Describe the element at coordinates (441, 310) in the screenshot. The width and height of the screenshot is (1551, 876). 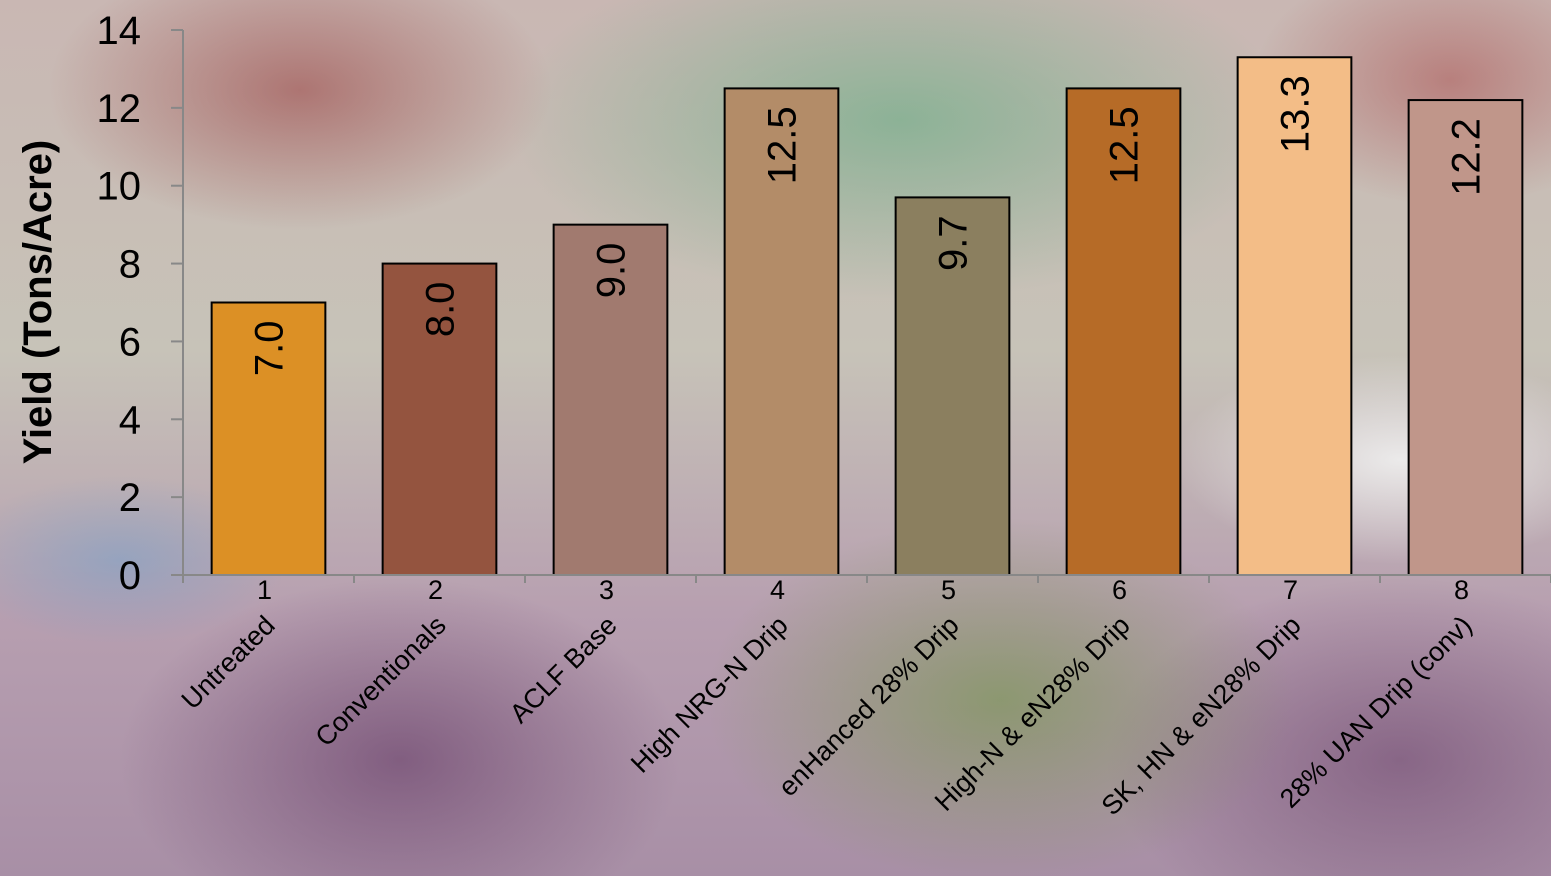
I see `bar-value-label: 8.0` at that location.